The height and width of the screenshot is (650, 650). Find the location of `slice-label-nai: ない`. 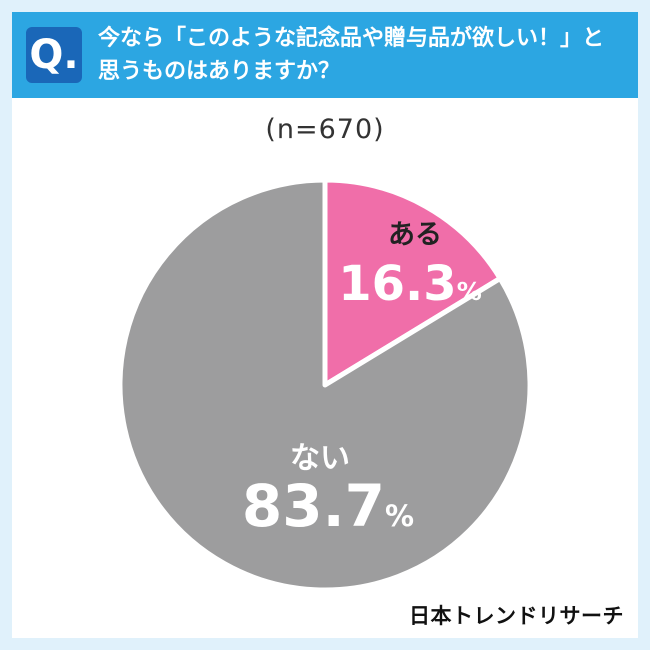

slice-label-nai: ない is located at coordinates (320, 458).